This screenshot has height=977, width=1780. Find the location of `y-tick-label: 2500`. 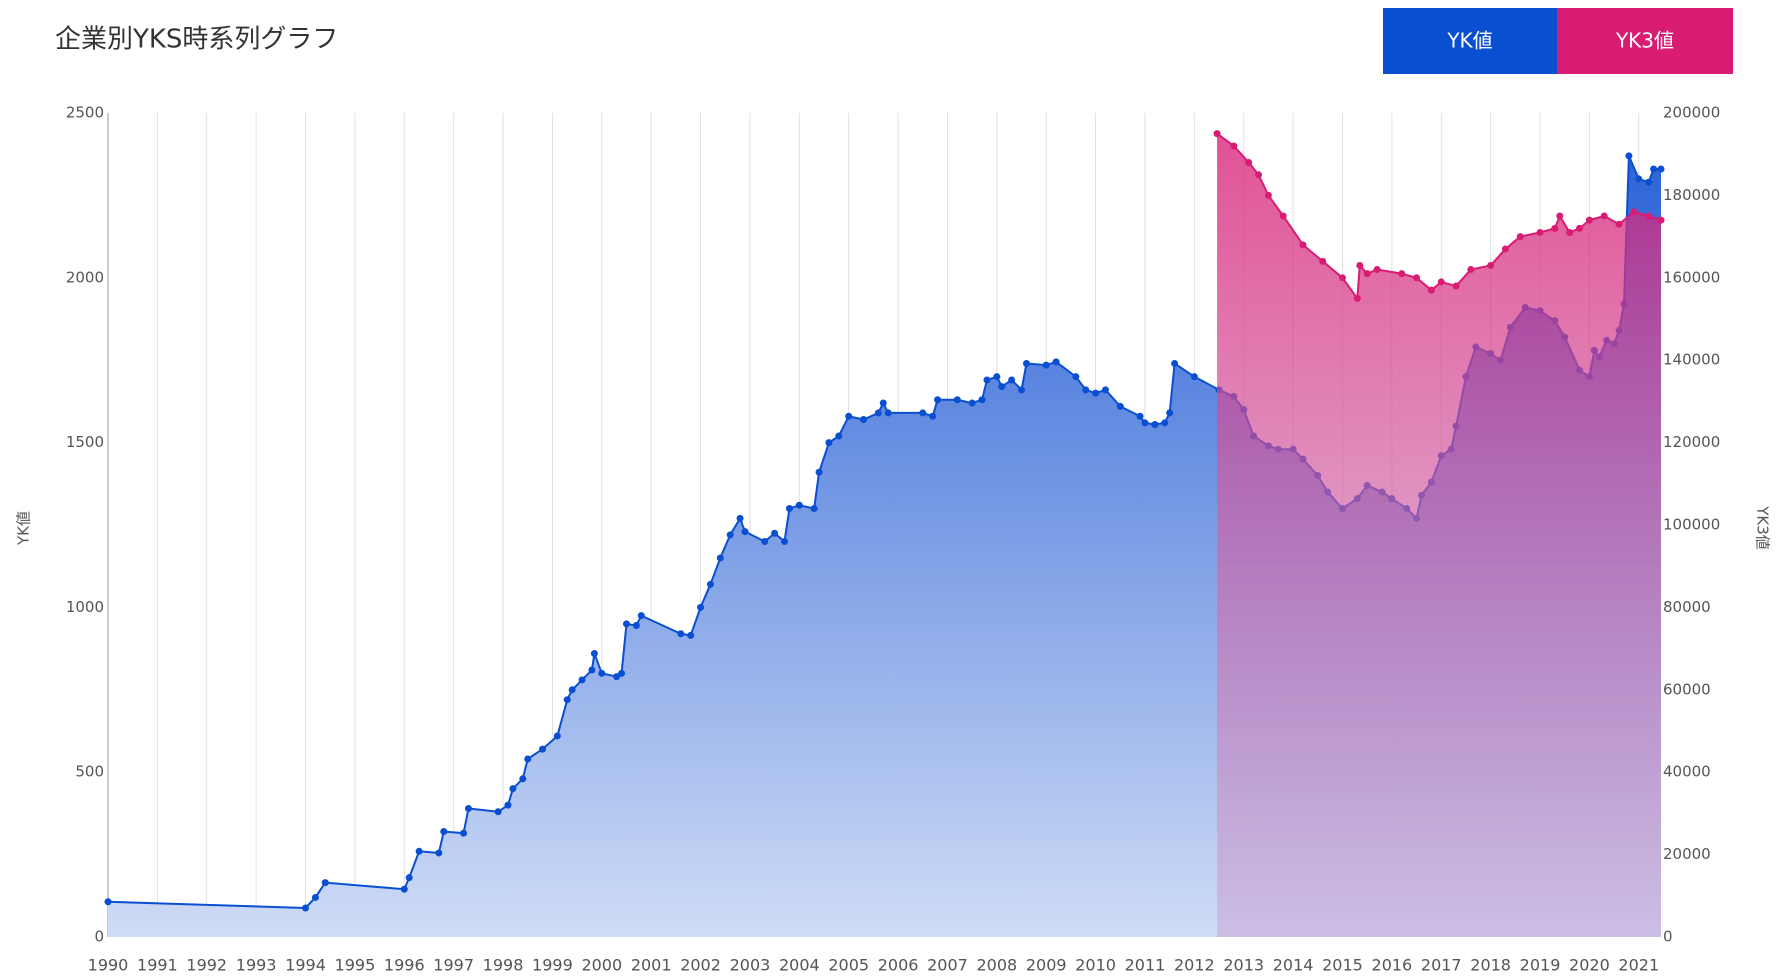

y-tick-label: 2500 is located at coordinates (85, 113).